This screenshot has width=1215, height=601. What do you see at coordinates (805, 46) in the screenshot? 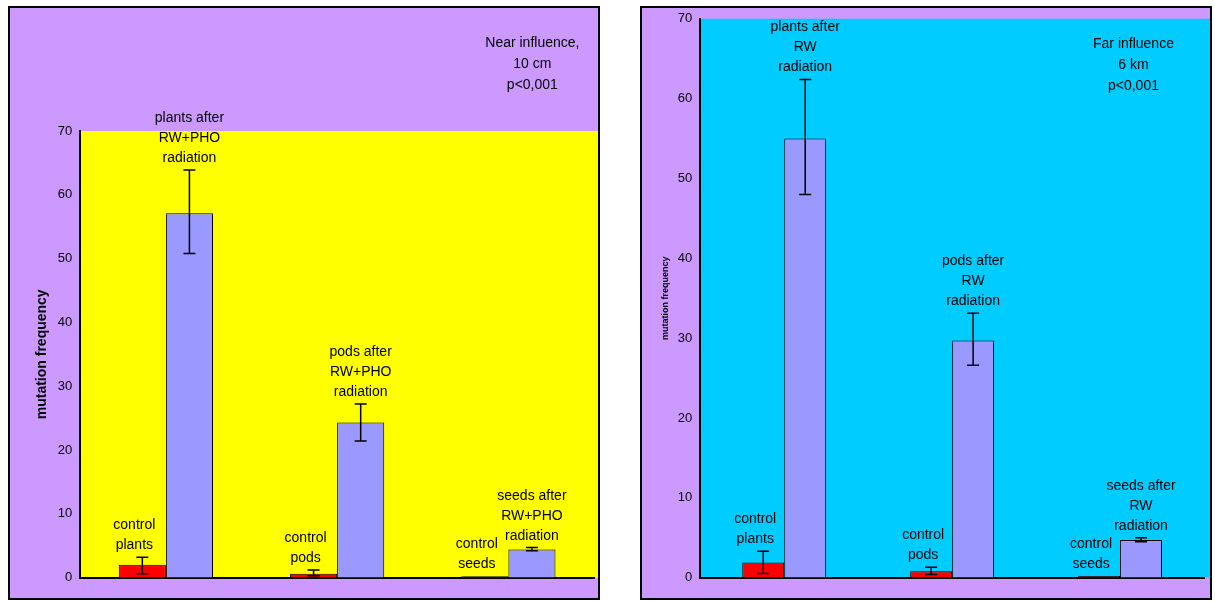
I see `annotation: plants after RW radiation` at bounding box center [805, 46].